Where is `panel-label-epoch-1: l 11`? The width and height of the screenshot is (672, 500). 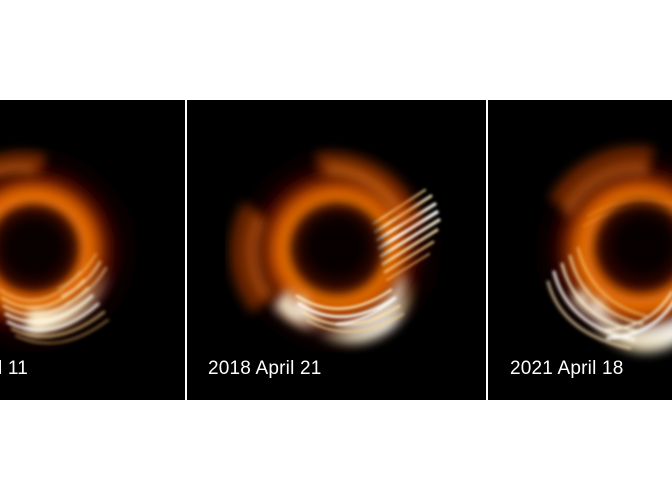 panel-label-epoch-1: l 11 is located at coordinates (14, 368).